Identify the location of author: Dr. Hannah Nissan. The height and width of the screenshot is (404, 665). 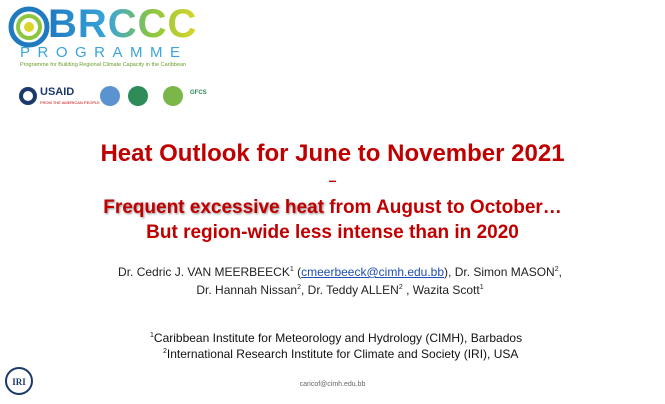
(247, 290).